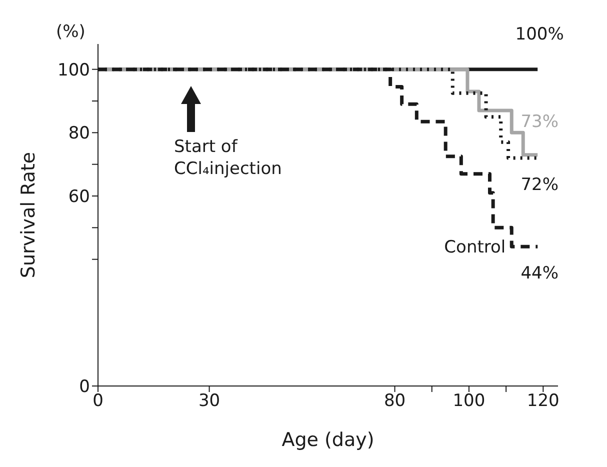  What do you see at coordinates (543, 401) in the screenshot?
I see `x-tick-label: 120` at bounding box center [543, 401].